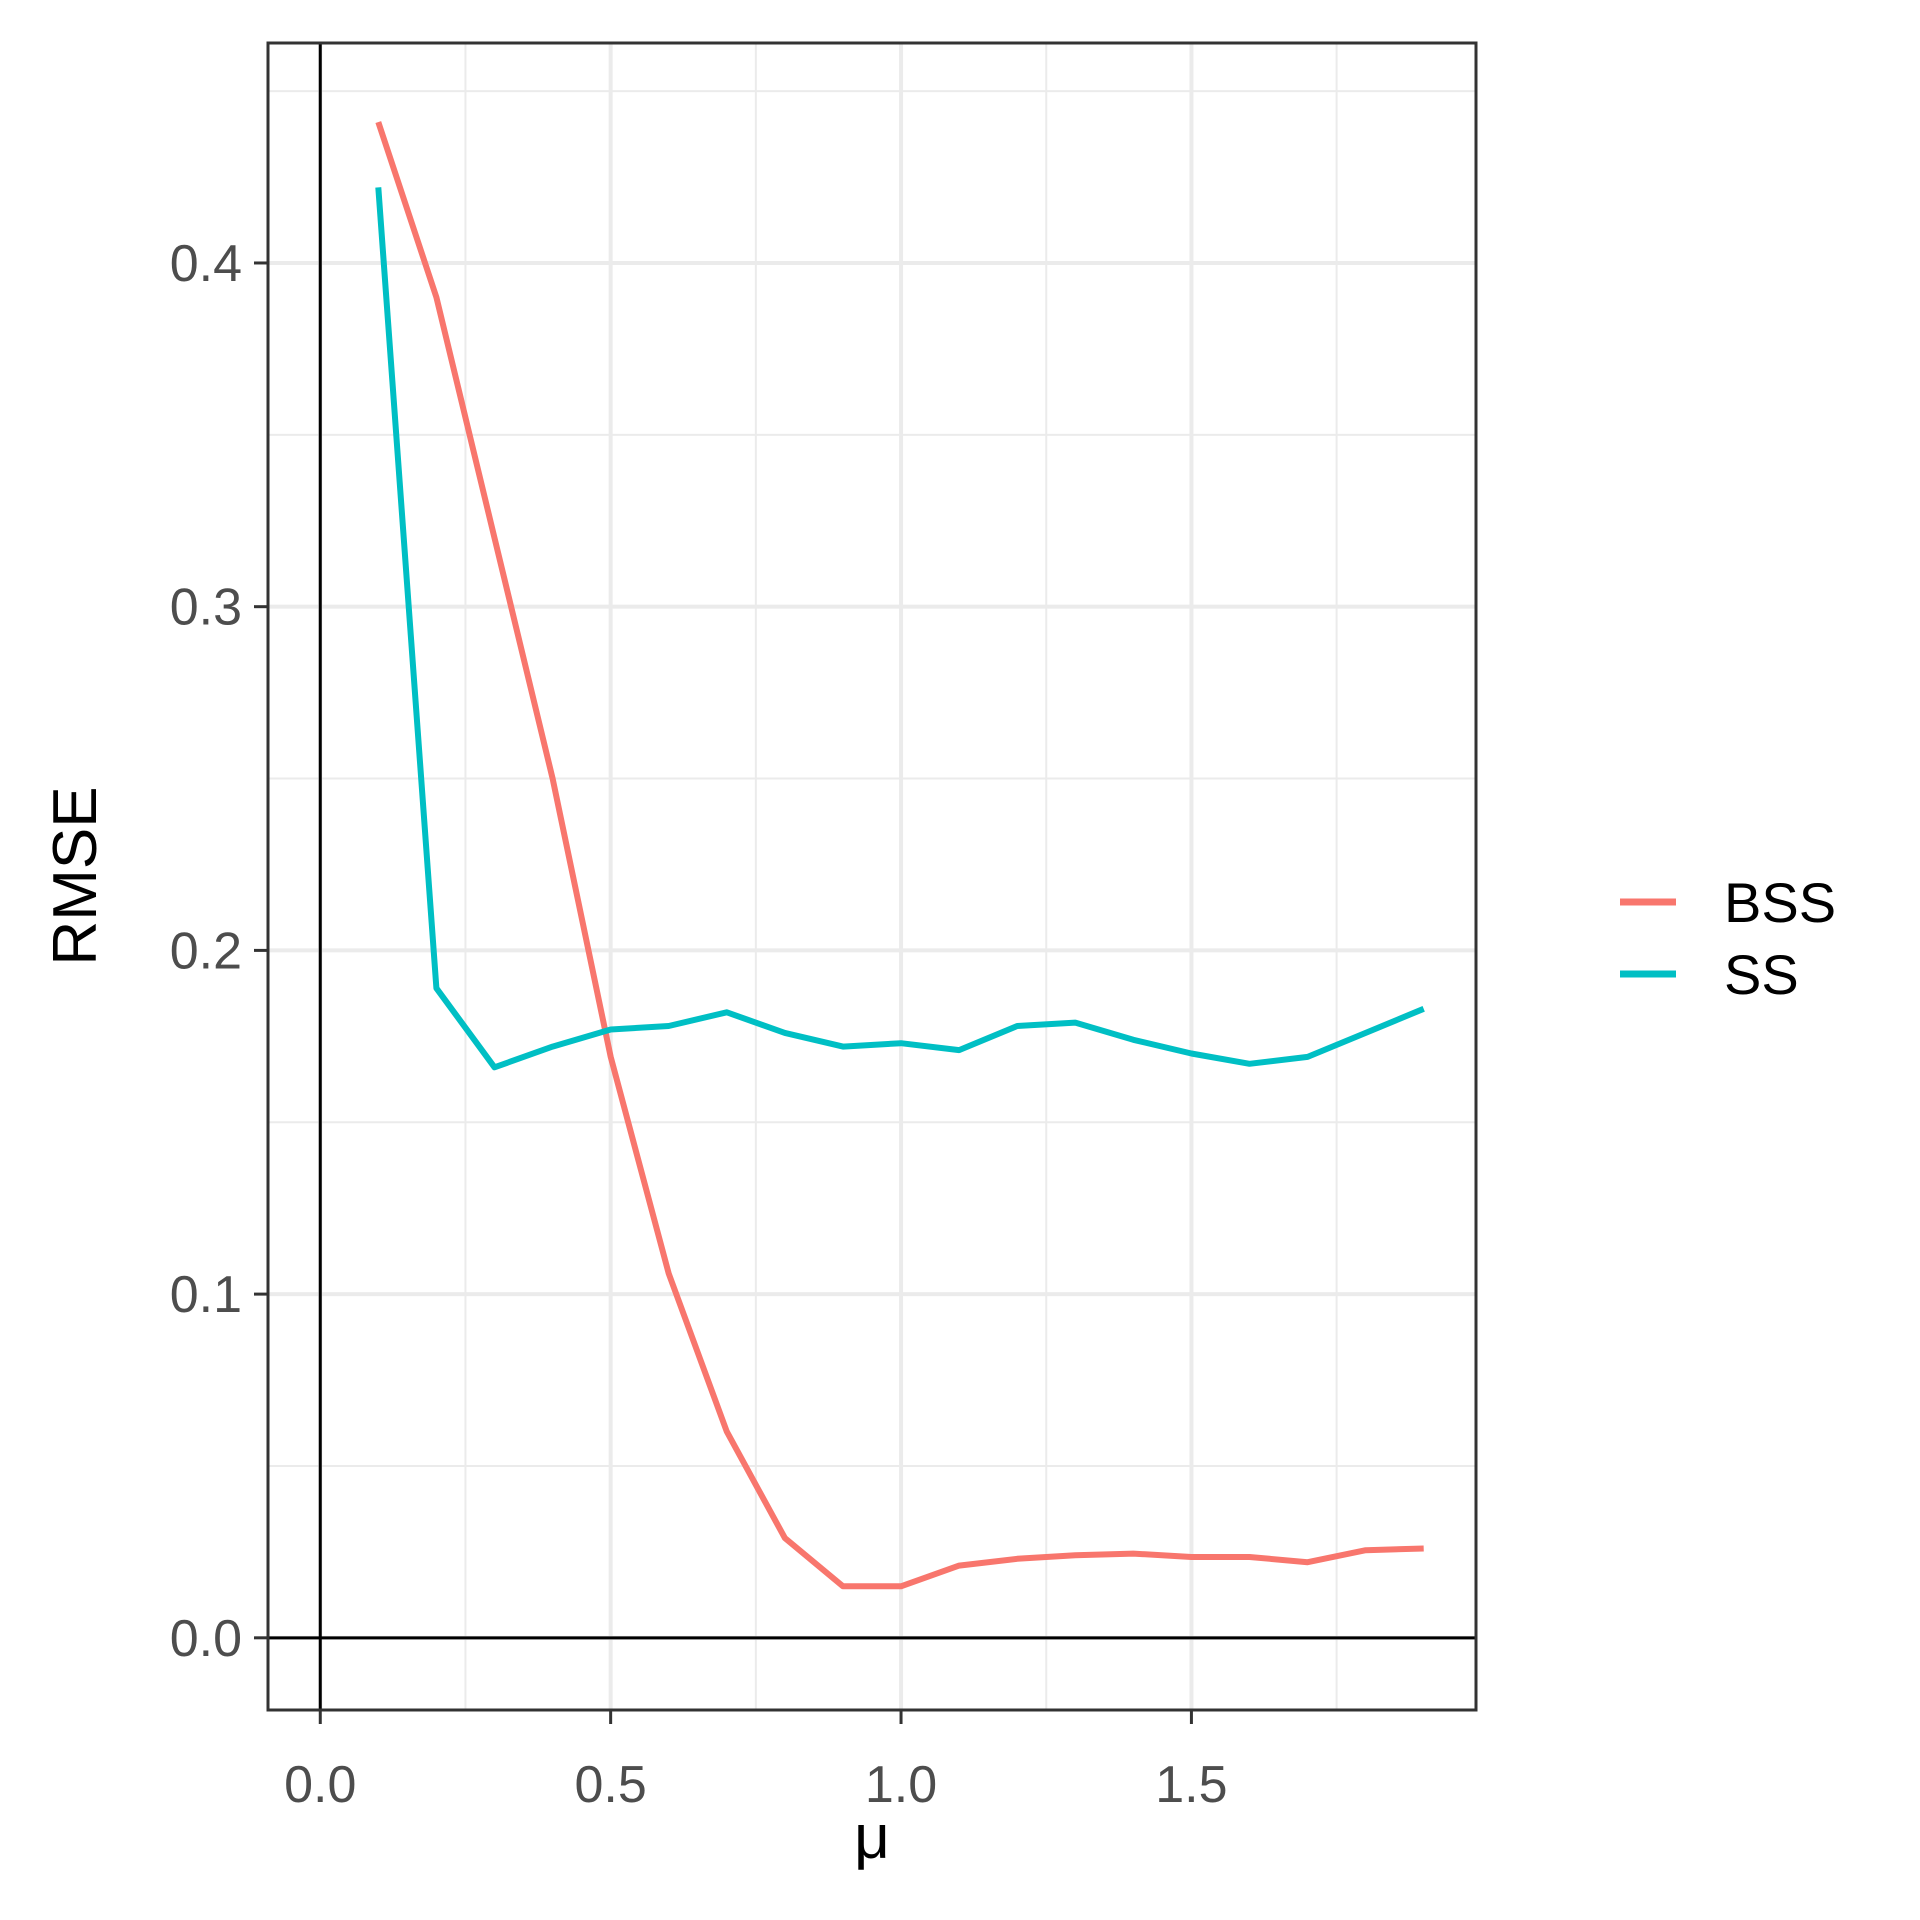 Image resolution: width=1920 pixels, height=1920 pixels. I want to click on y-tick-label: 0.0, so click(206, 1639).